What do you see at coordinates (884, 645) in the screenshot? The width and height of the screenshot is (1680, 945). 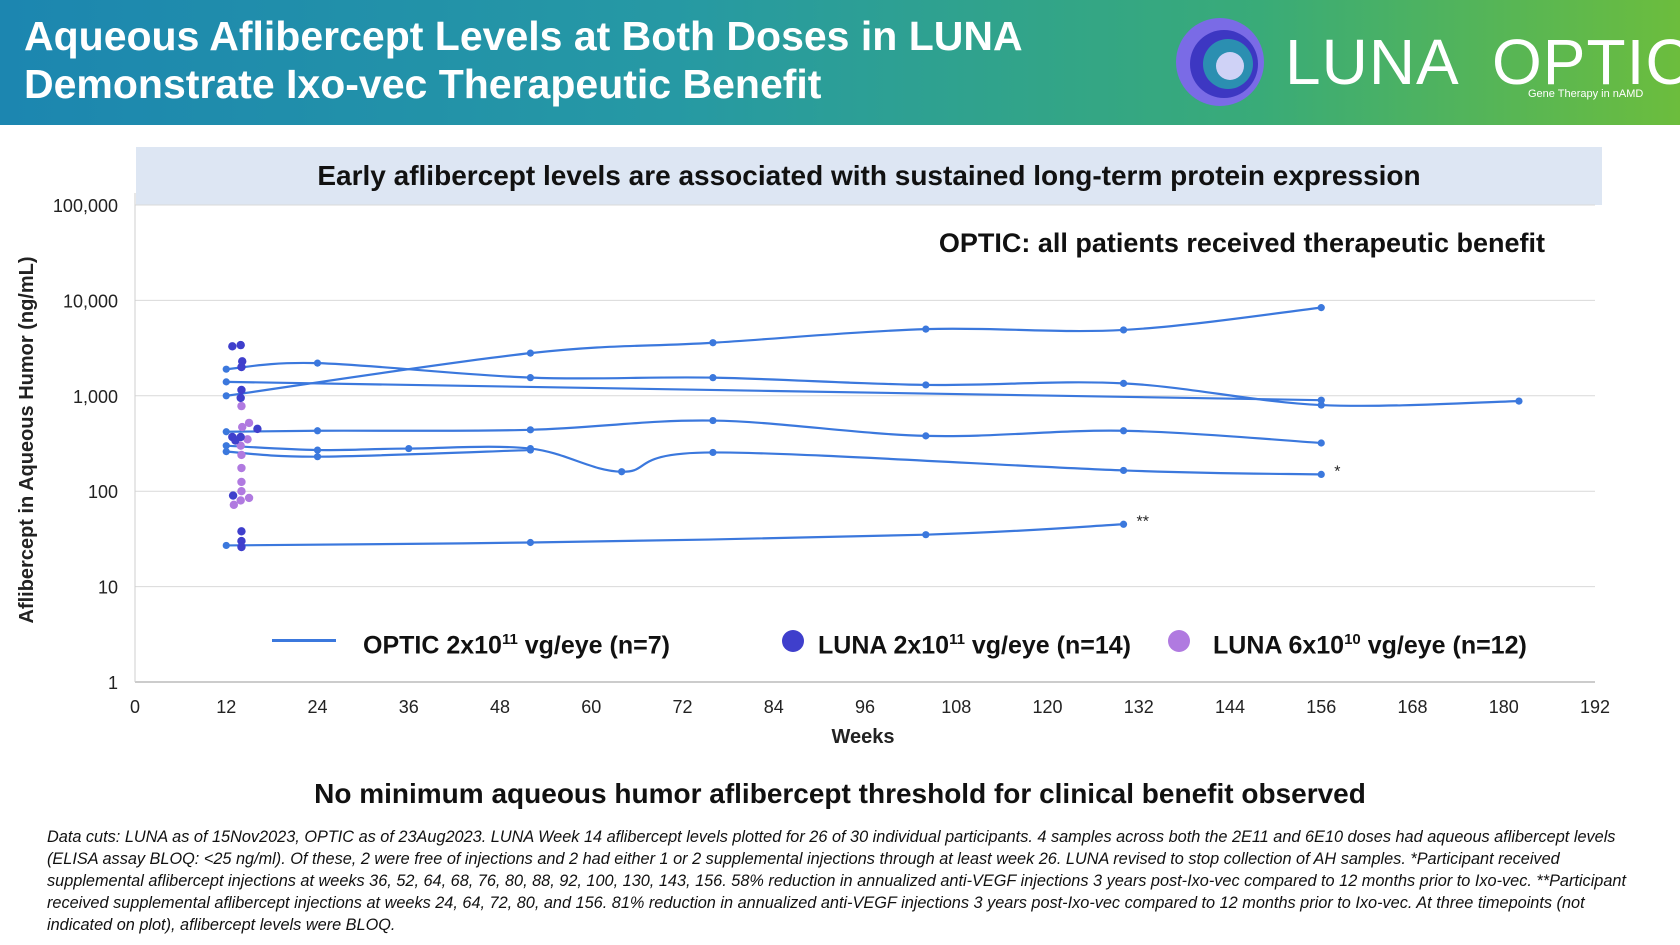 I see `legend-luna-high-label: LUNA 2x10` at bounding box center [884, 645].